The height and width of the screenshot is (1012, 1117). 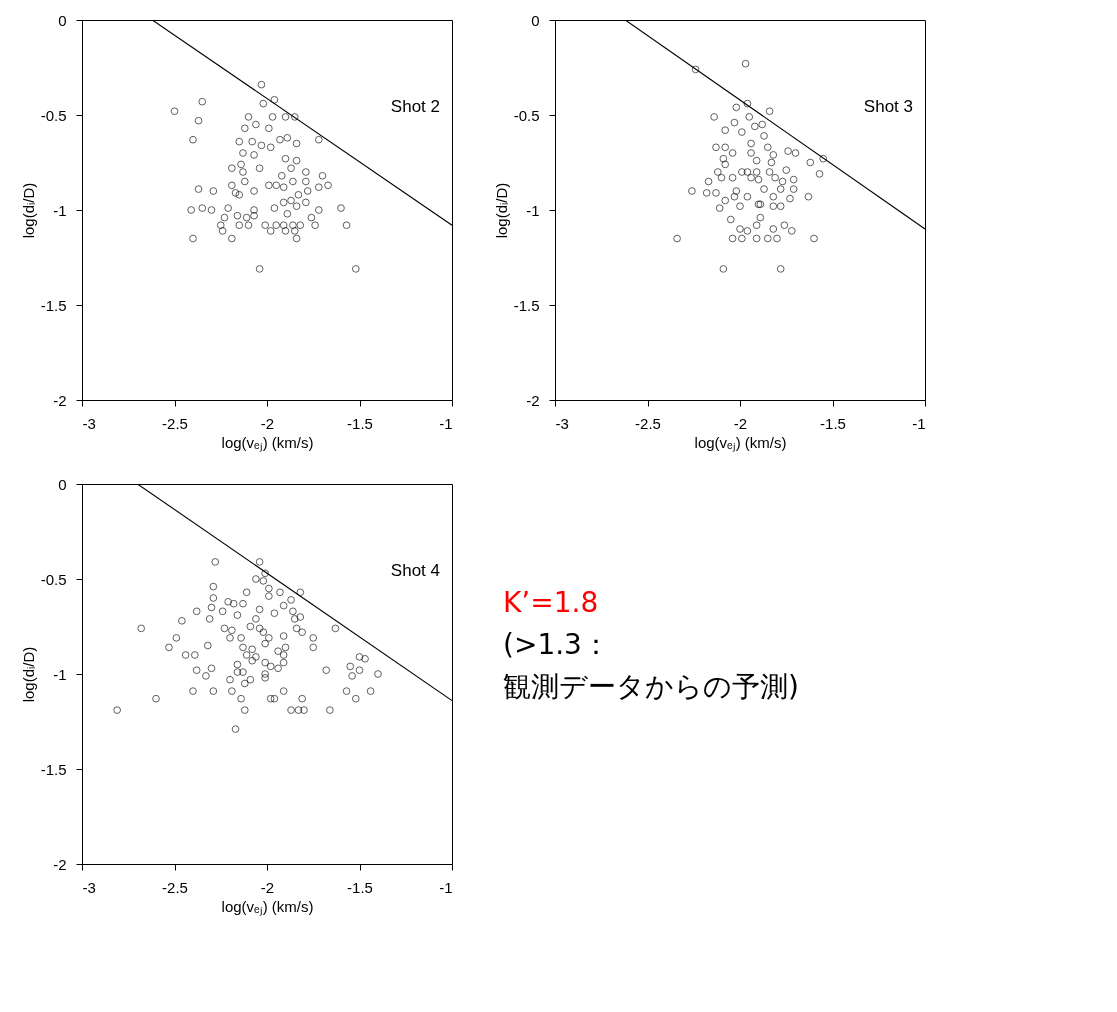 What do you see at coordinates (556, 644) in the screenshot?
I see `text: (>1.3：` at bounding box center [556, 644].